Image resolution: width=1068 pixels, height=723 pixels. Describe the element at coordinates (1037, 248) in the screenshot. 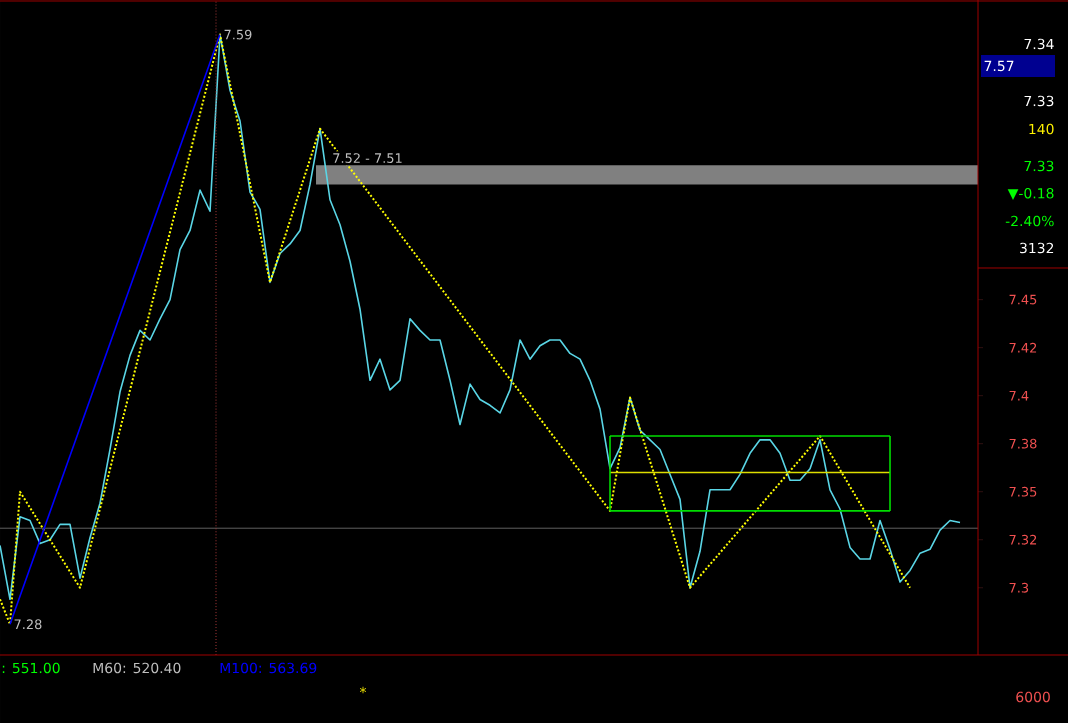

I see `text: 3132` at that location.